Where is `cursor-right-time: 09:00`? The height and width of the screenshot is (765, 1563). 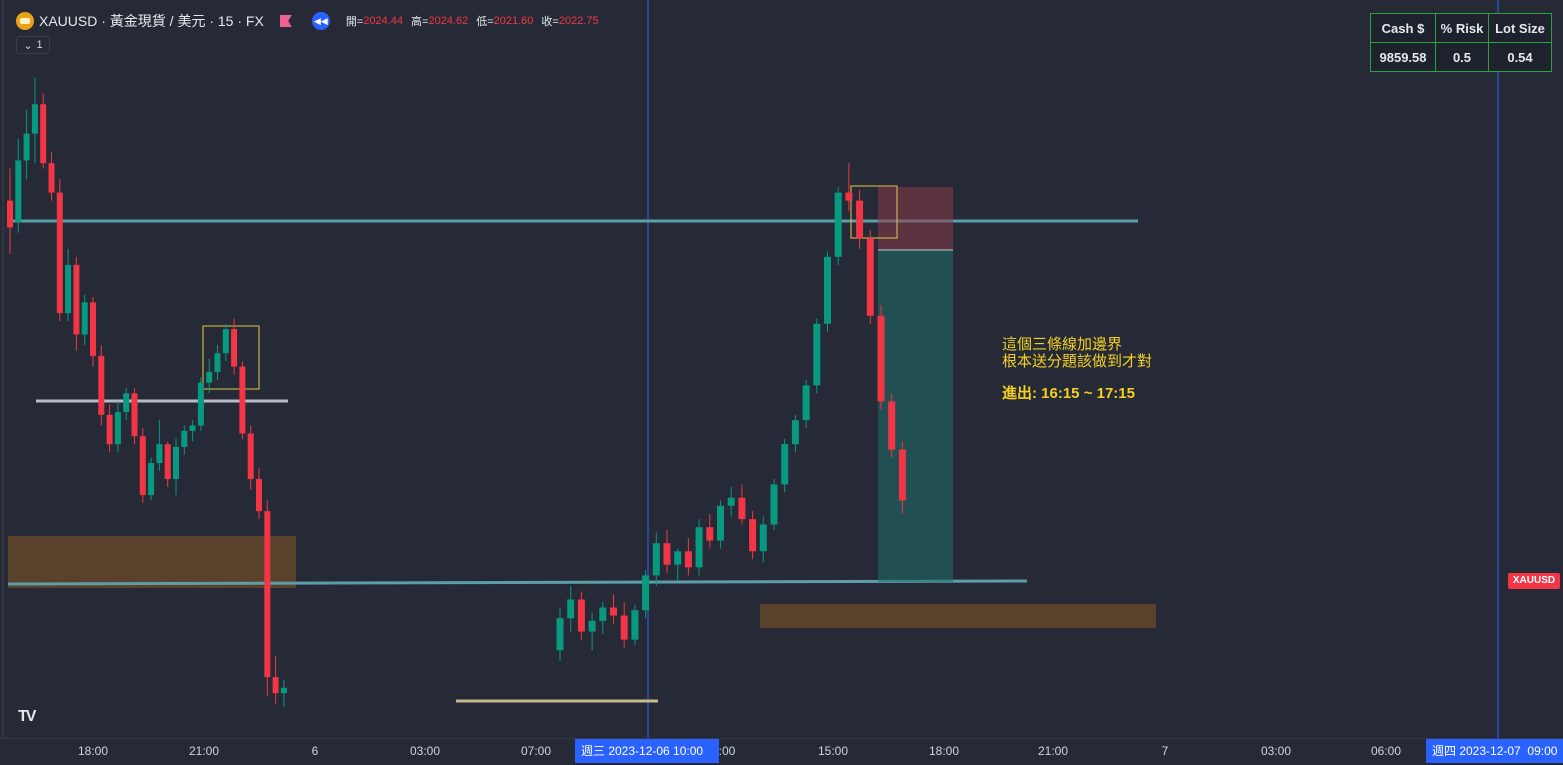
cursor-right-time: 09:00 is located at coordinates (1542, 751).